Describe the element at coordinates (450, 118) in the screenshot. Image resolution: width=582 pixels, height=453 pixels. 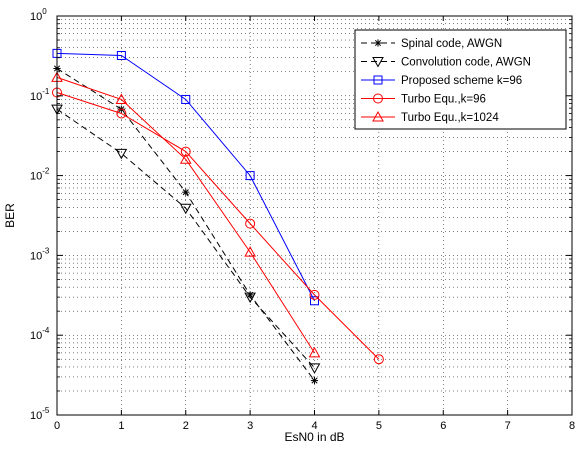
I see `legend-label: Turbo Equ.,k=1024` at that location.